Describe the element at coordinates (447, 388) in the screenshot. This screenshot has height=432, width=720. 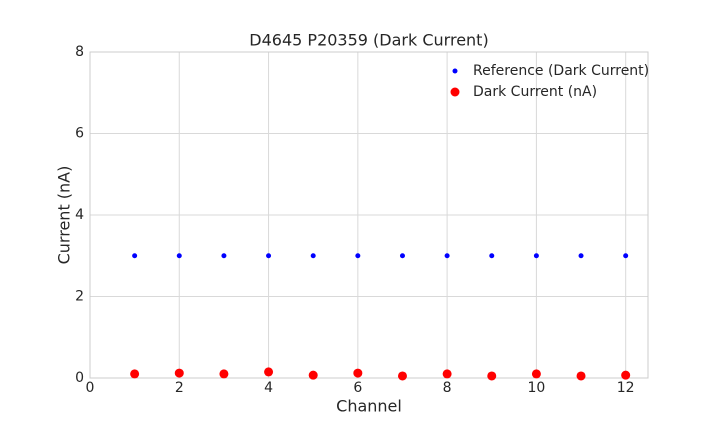
I see `x-tick-label: 8` at that location.